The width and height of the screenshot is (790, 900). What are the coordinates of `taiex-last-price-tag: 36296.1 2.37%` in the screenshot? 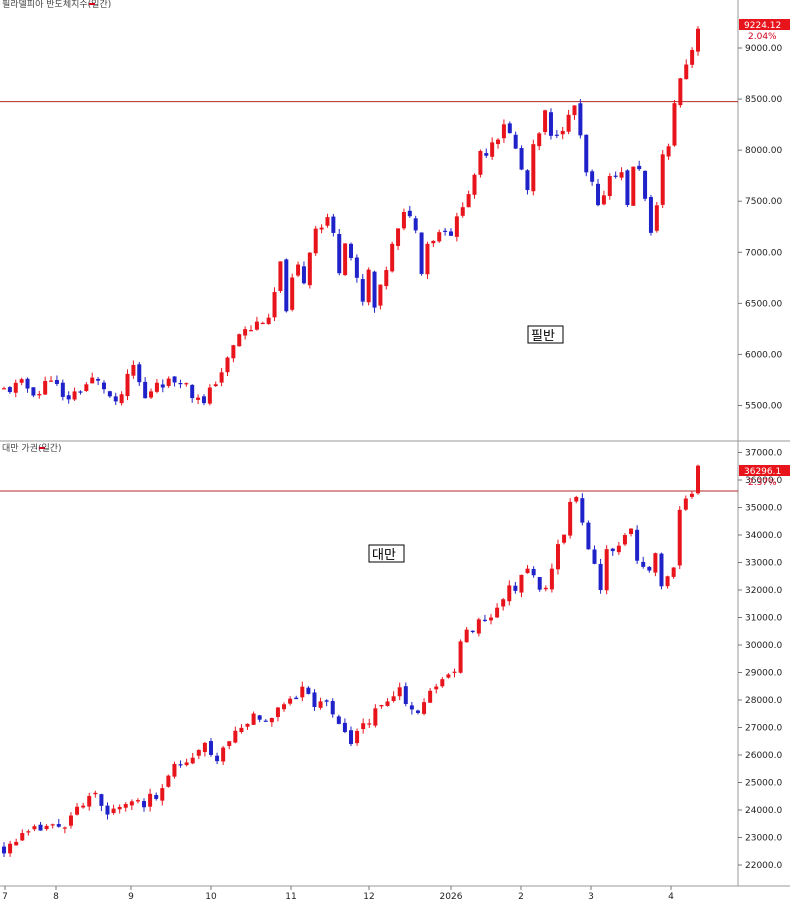 It's located at (764, 476).